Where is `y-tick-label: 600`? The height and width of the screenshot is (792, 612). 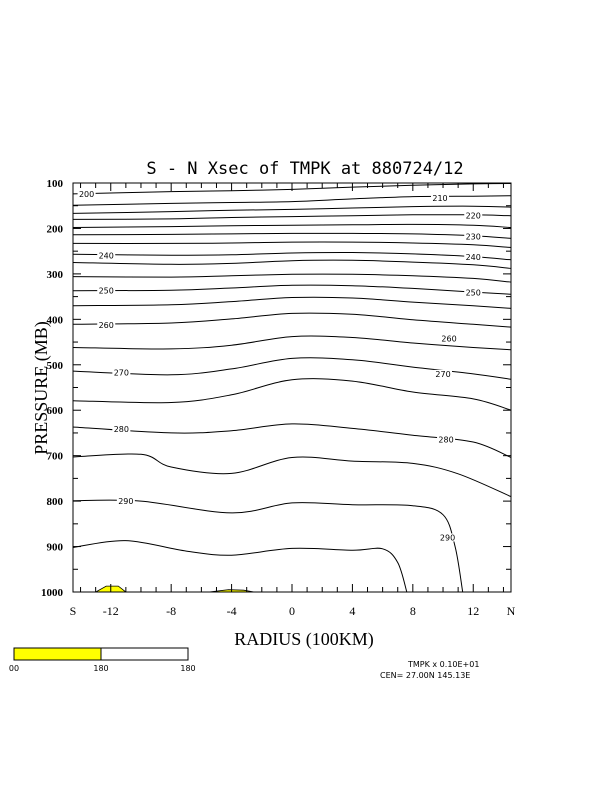
y-tick-label: 600 is located at coordinates (55, 411).